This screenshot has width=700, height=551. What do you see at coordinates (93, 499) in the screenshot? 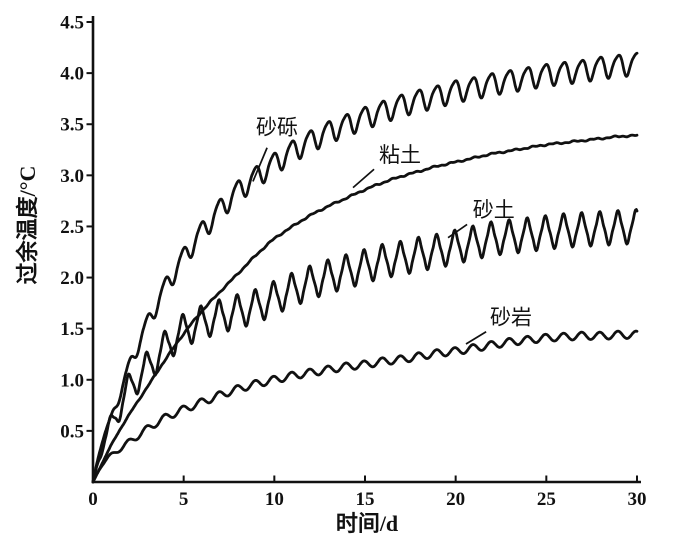
I see `x-tick-label: 0` at bounding box center [93, 499].